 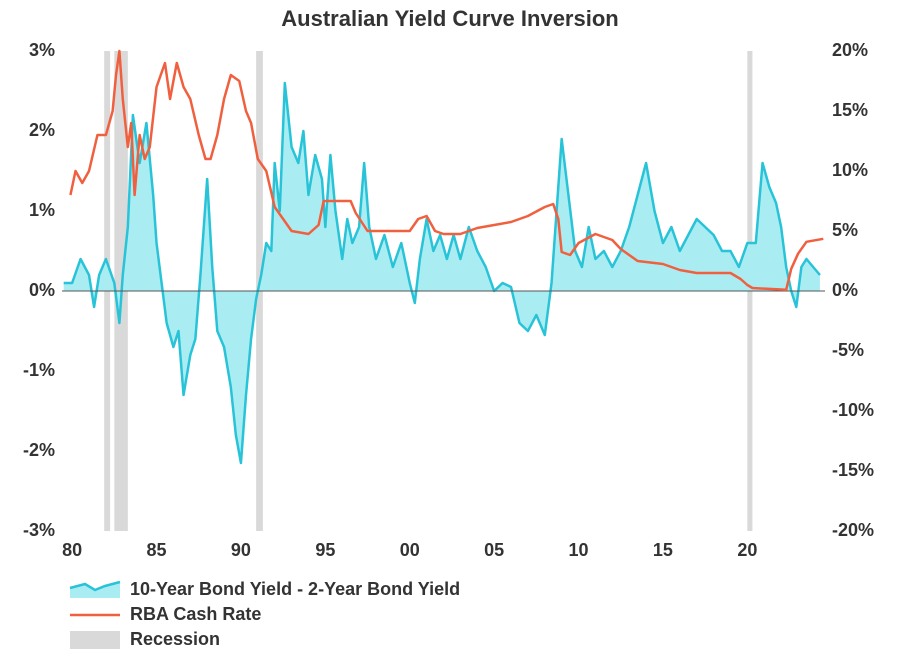 I want to click on y-tick-label: 2%, so click(x=42, y=130).